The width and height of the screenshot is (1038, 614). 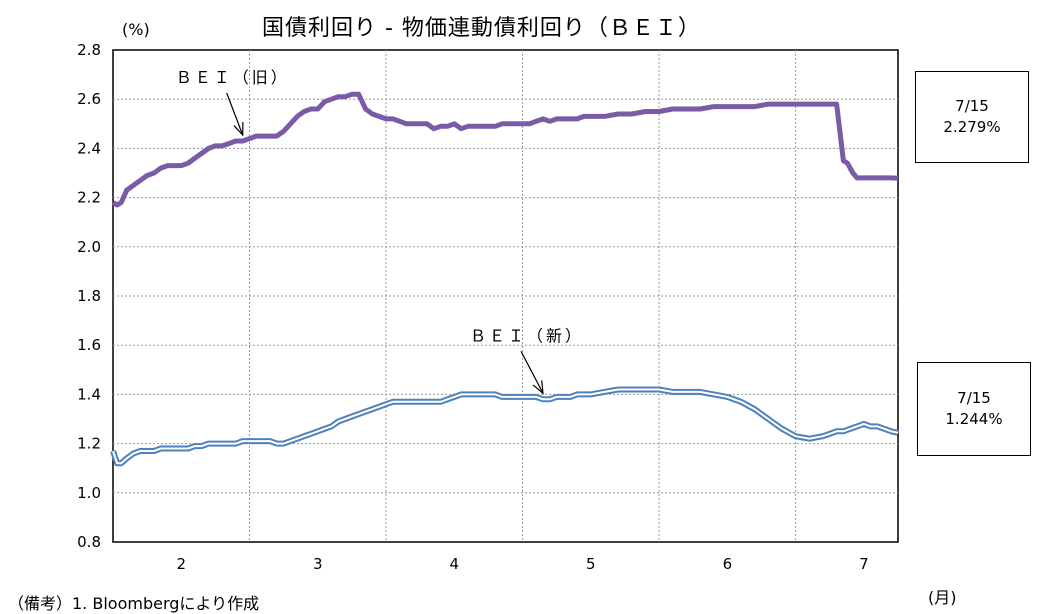 What do you see at coordinates (136, 29) in the screenshot?
I see `y-axis-unit: (%)` at bounding box center [136, 29].